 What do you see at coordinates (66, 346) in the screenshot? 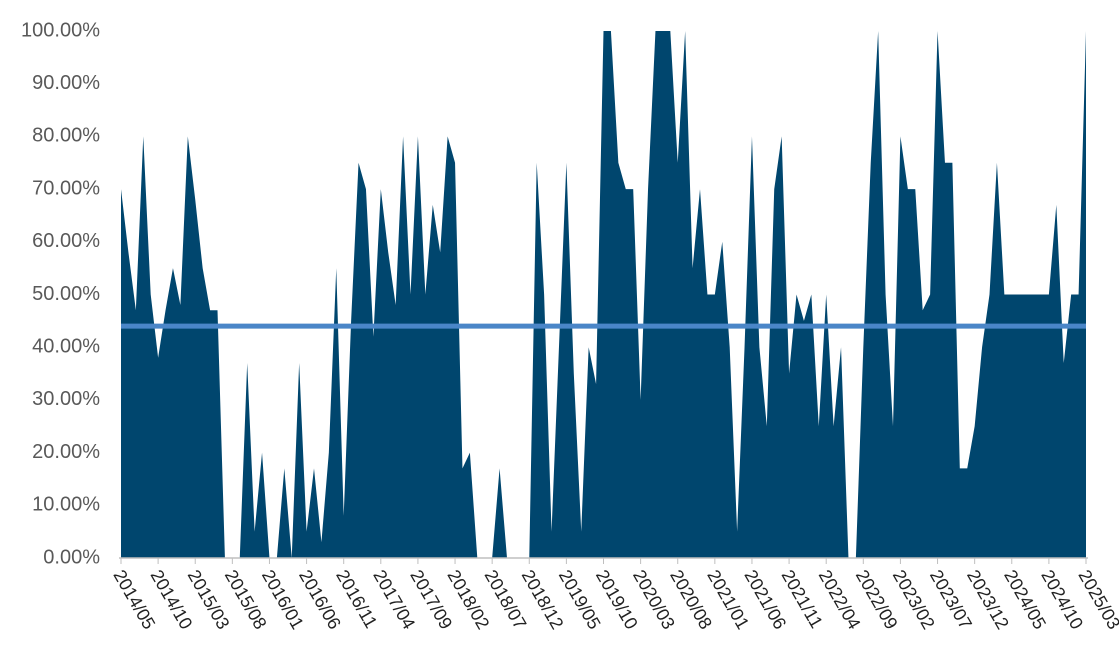
I see `y-tick-label: 40.00%` at bounding box center [66, 346].